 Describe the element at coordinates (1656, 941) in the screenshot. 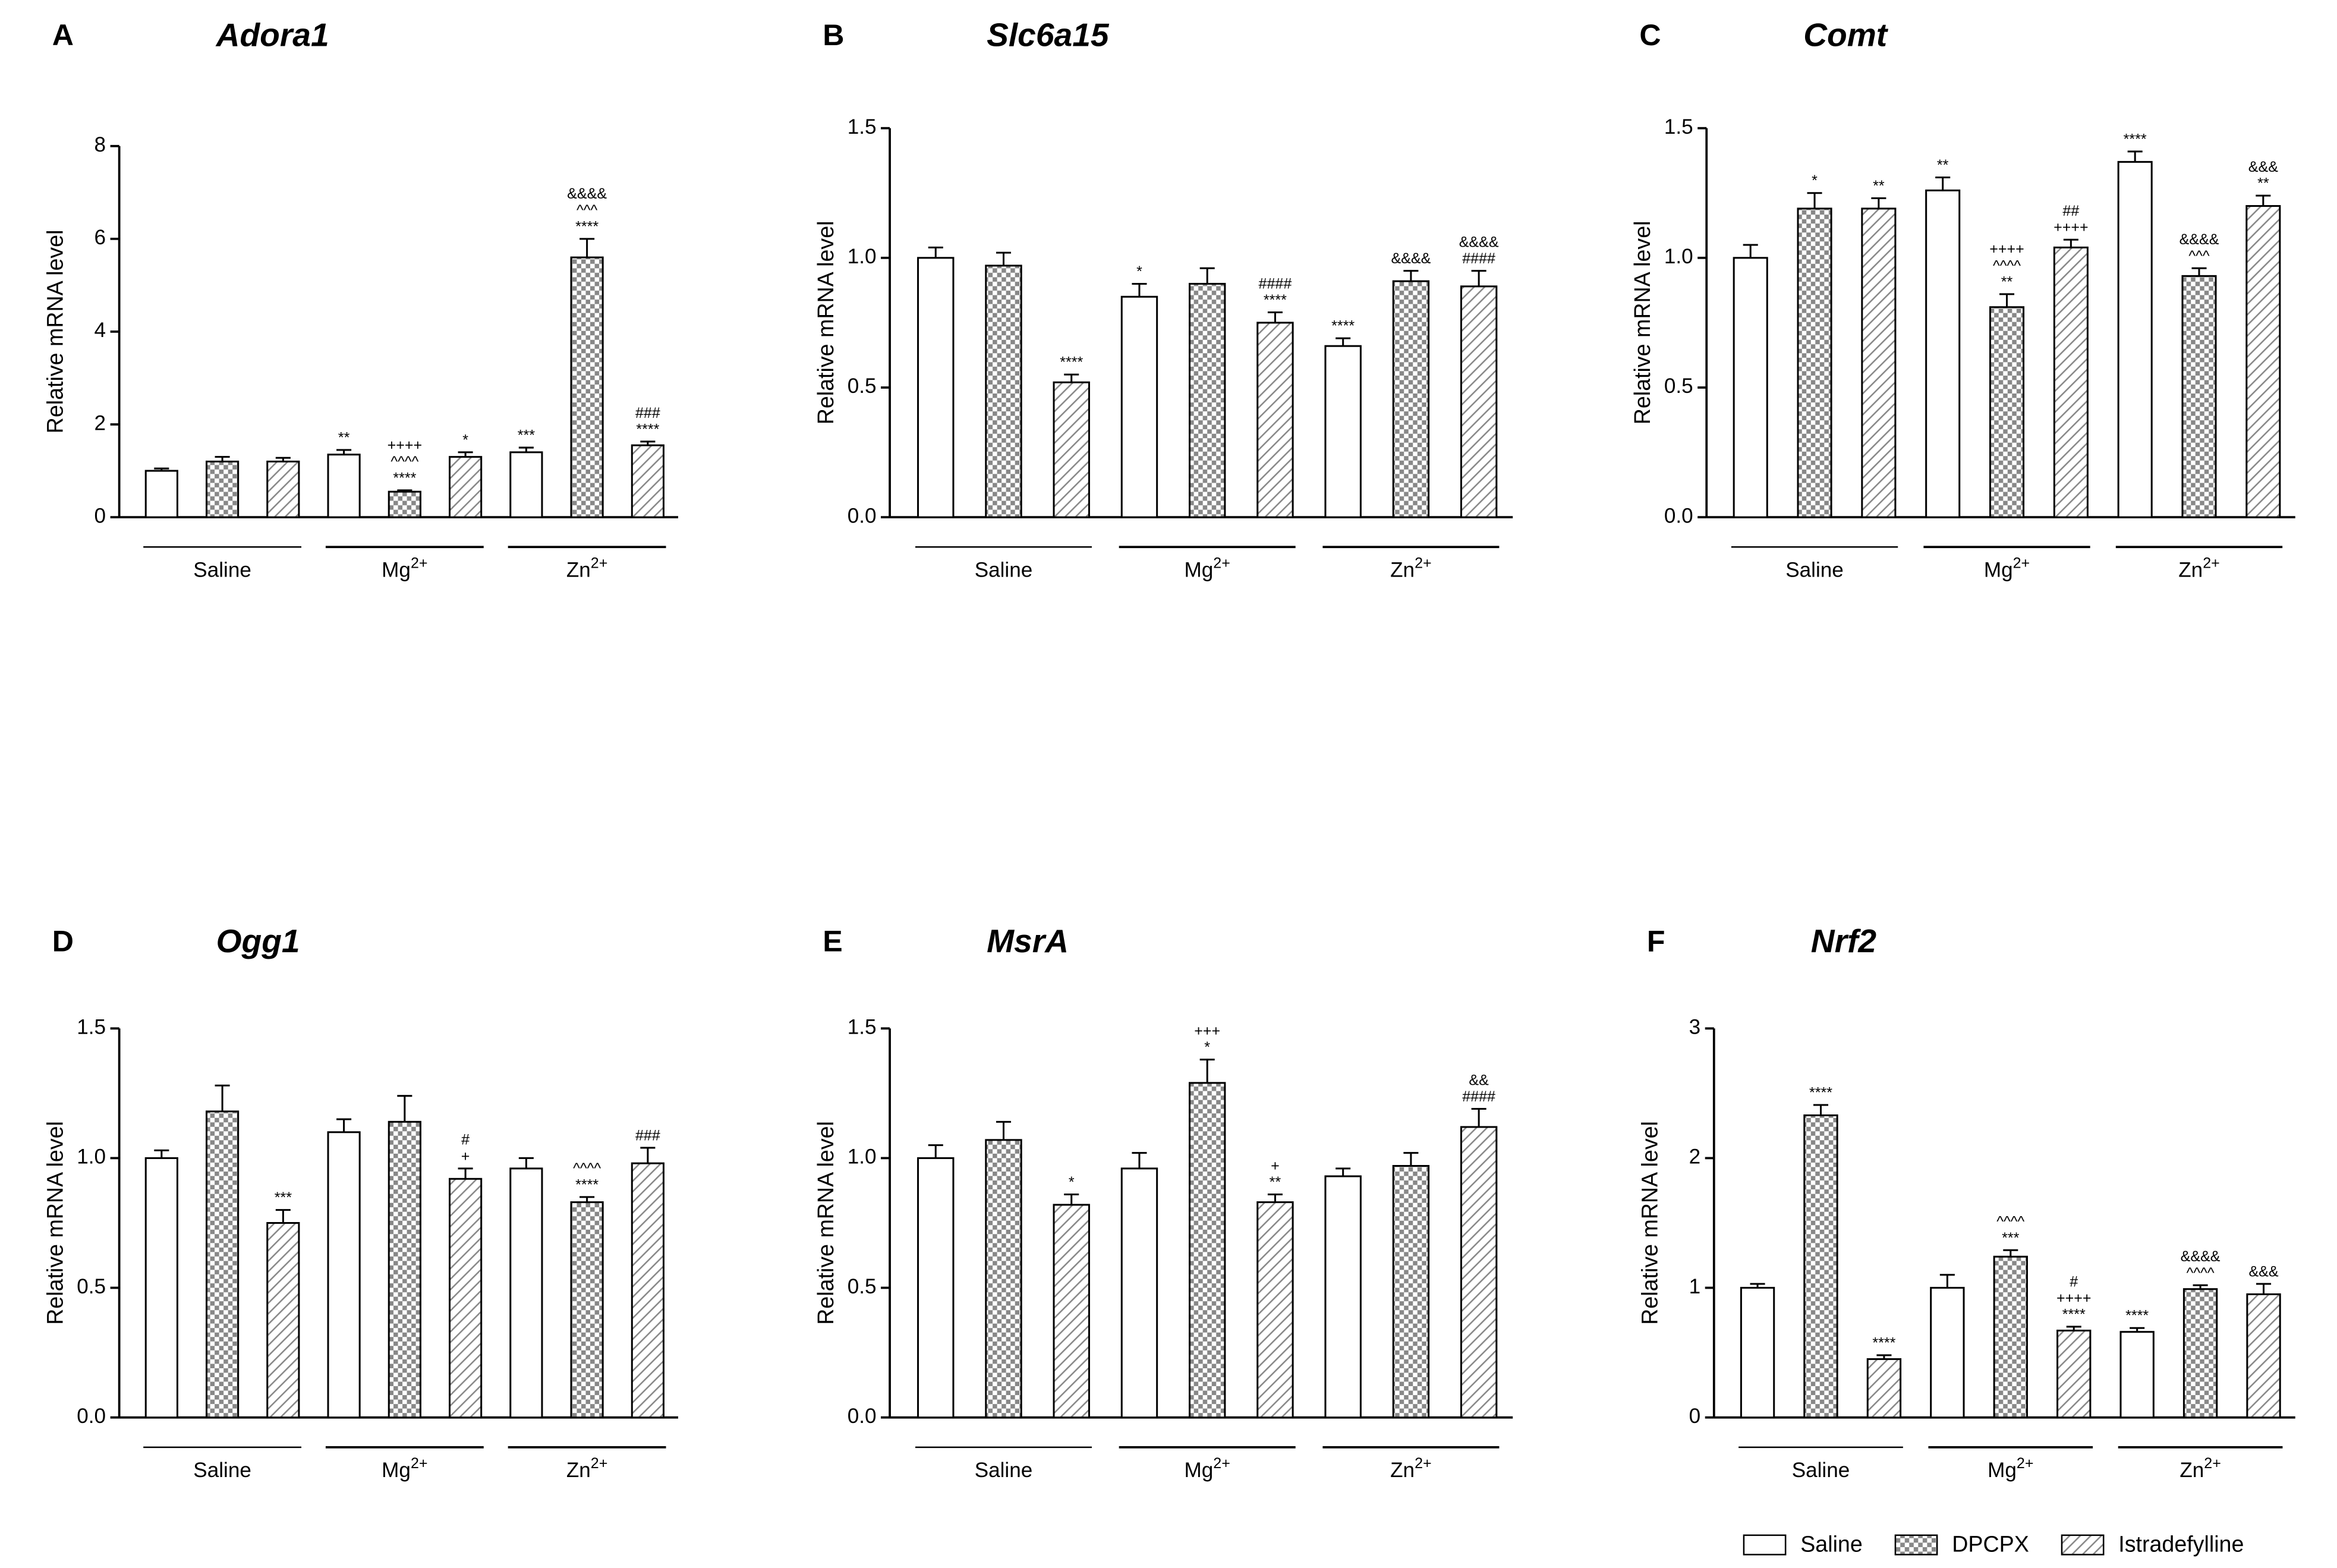

I see `panel-letter: F` at that location.